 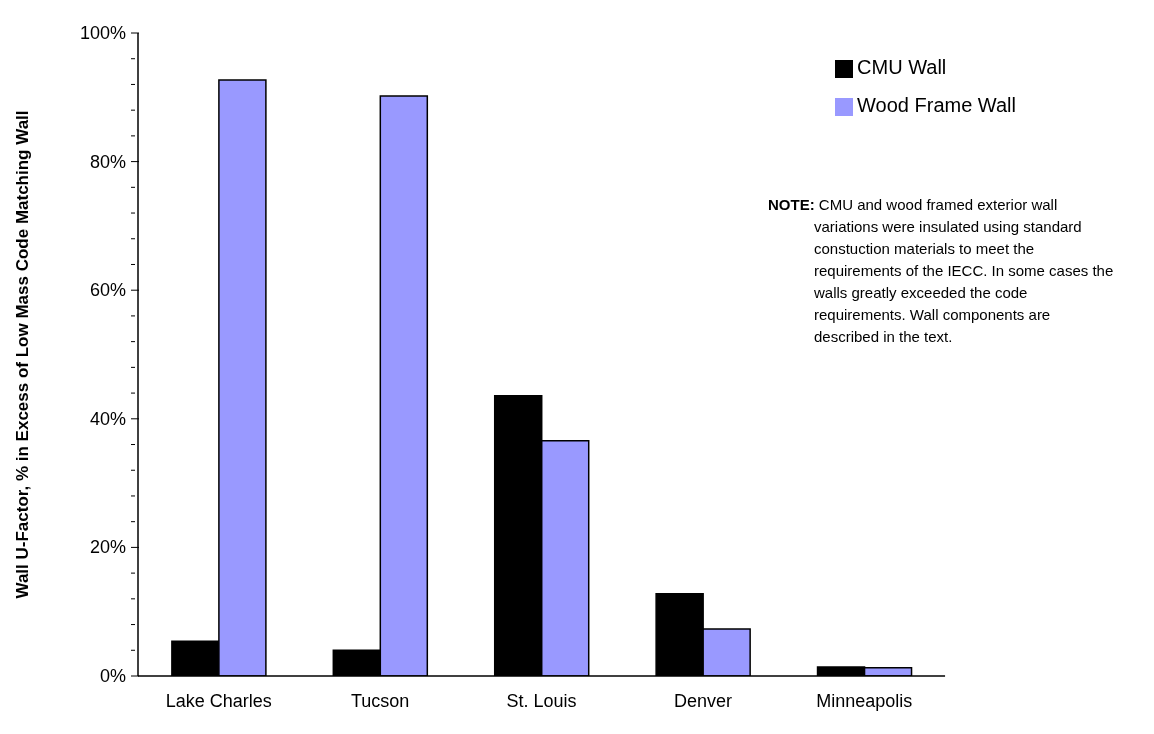 What do you see at coordinates (107, 547) in the screenshot?
I see `y-tick-label: 20%` at bounding box center [107, 547].